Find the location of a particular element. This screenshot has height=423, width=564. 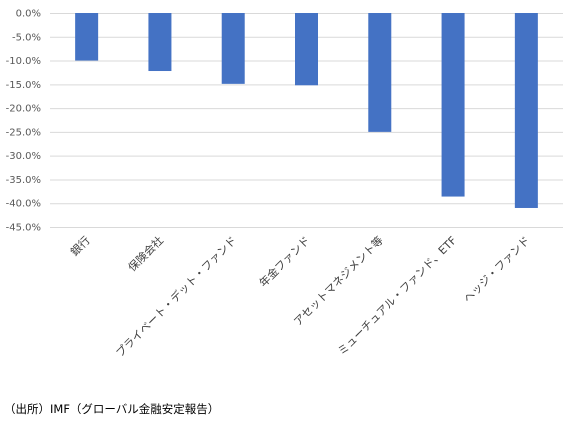

y-tick-label: 0.0% is located at coordinates (28, 14).